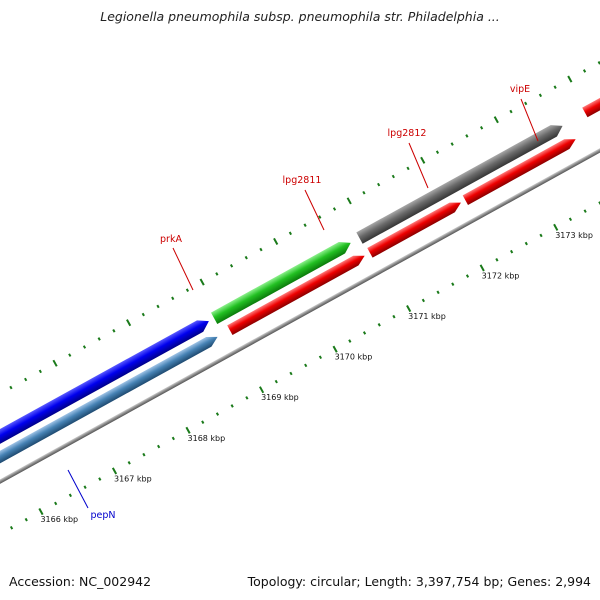 Image resolution: width=600 pixels, height=600 pixels. I want to click on leader-line-prkA, so click(183, 269).